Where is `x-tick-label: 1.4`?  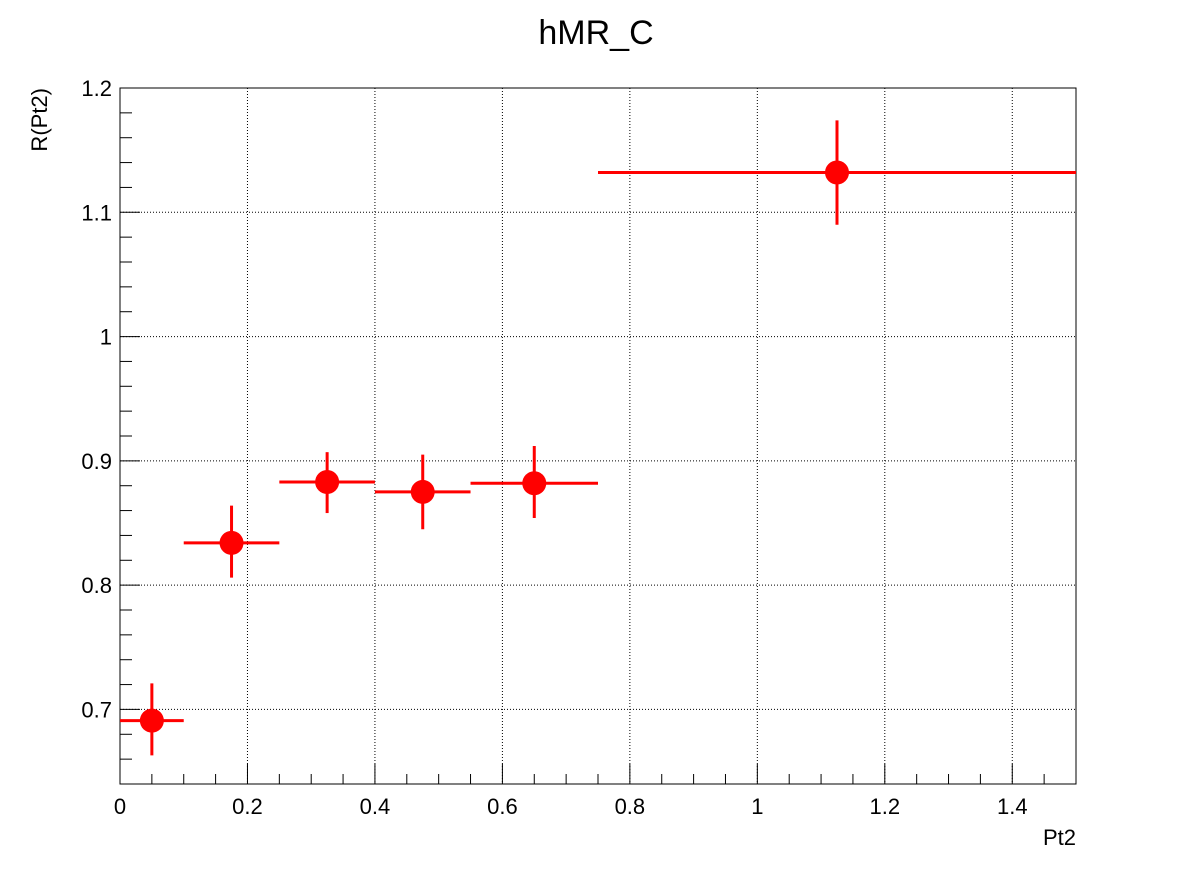 x-tick-label: 1.4 is located at coordinates (1012, 806).